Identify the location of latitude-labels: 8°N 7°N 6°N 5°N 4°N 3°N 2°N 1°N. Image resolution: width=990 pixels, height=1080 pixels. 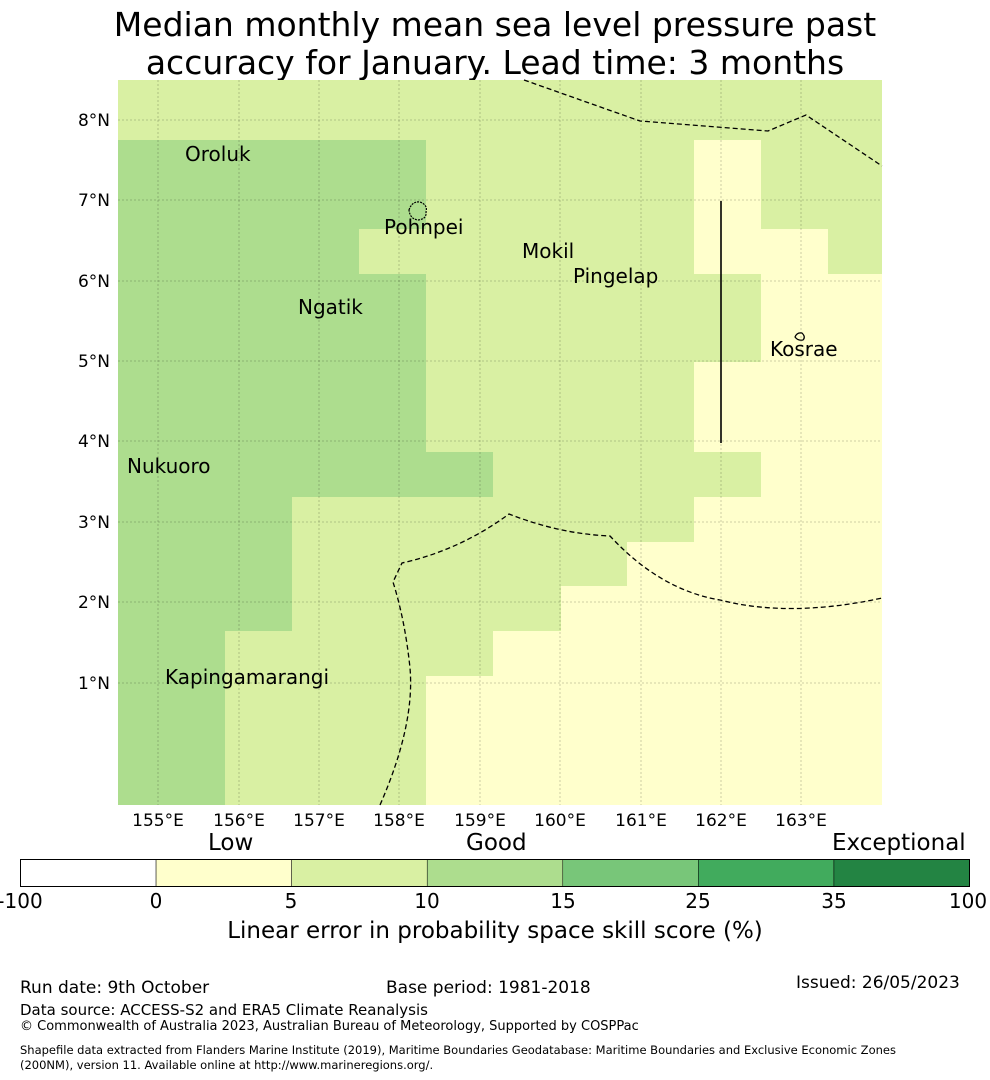
(94, 402).